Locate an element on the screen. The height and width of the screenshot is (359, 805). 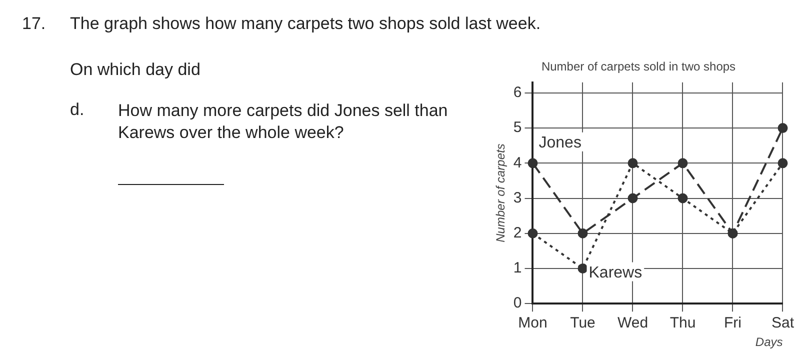
y-tick-label: 6 is located at coordinates (517, 93).